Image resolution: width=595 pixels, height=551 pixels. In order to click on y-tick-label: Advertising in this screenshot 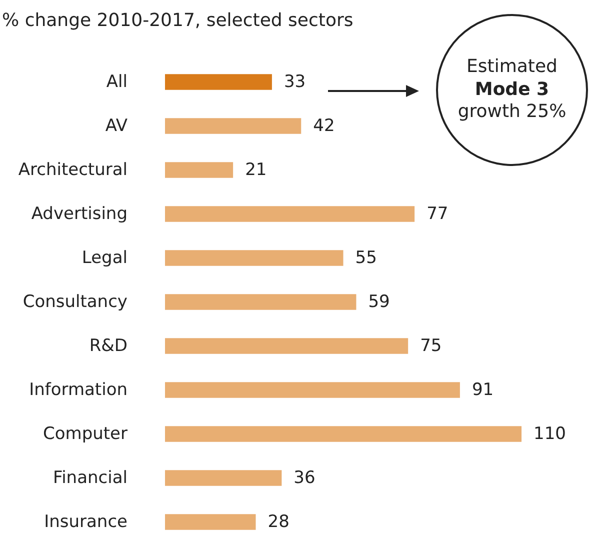, I will do `click(79, 214)`.